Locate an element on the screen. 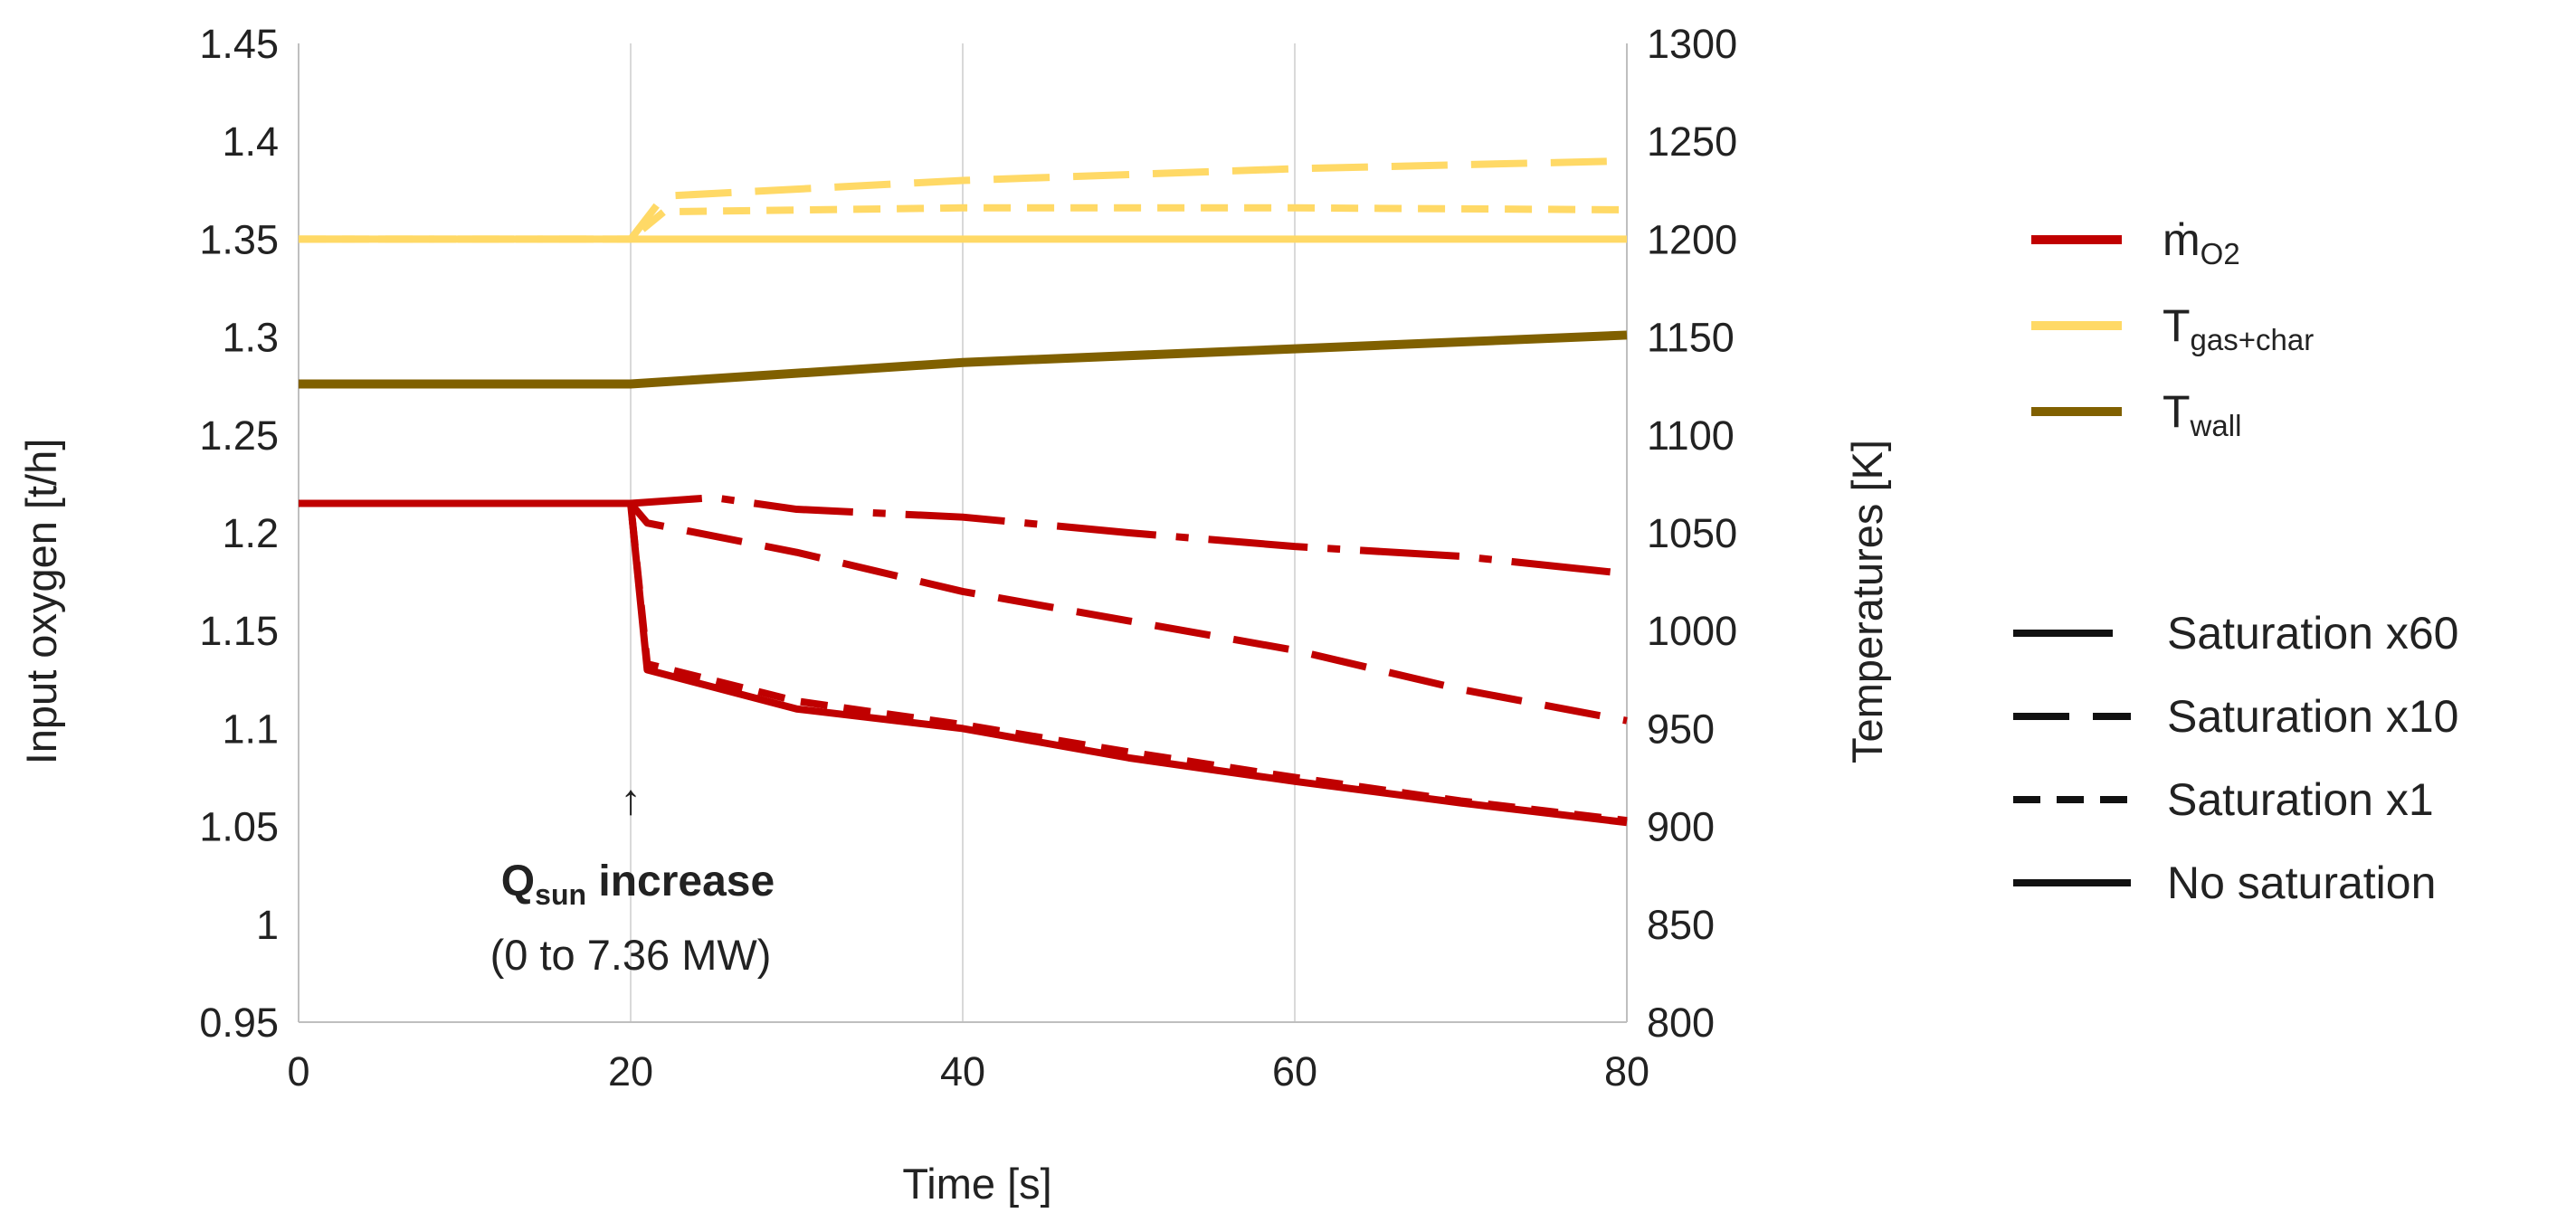 The width and height of the screenshot is (2576, 1232). y-axis-left-title: Input oxygen [t/h] is located at coordinates (41, 602).